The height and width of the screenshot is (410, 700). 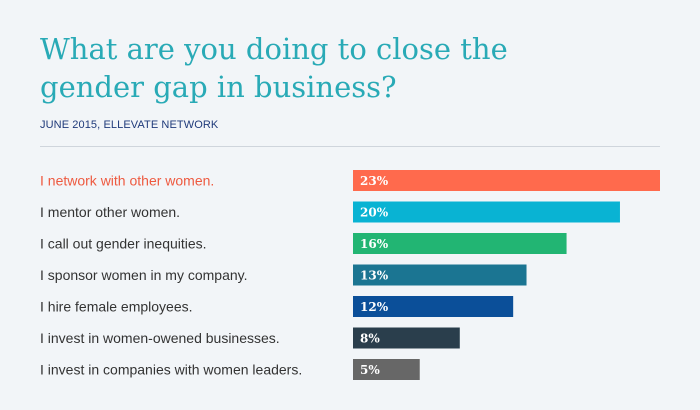 What do you see at coordinates (350, 146) in the screenshot?
I see `divider` at bounding box center [350, 146].